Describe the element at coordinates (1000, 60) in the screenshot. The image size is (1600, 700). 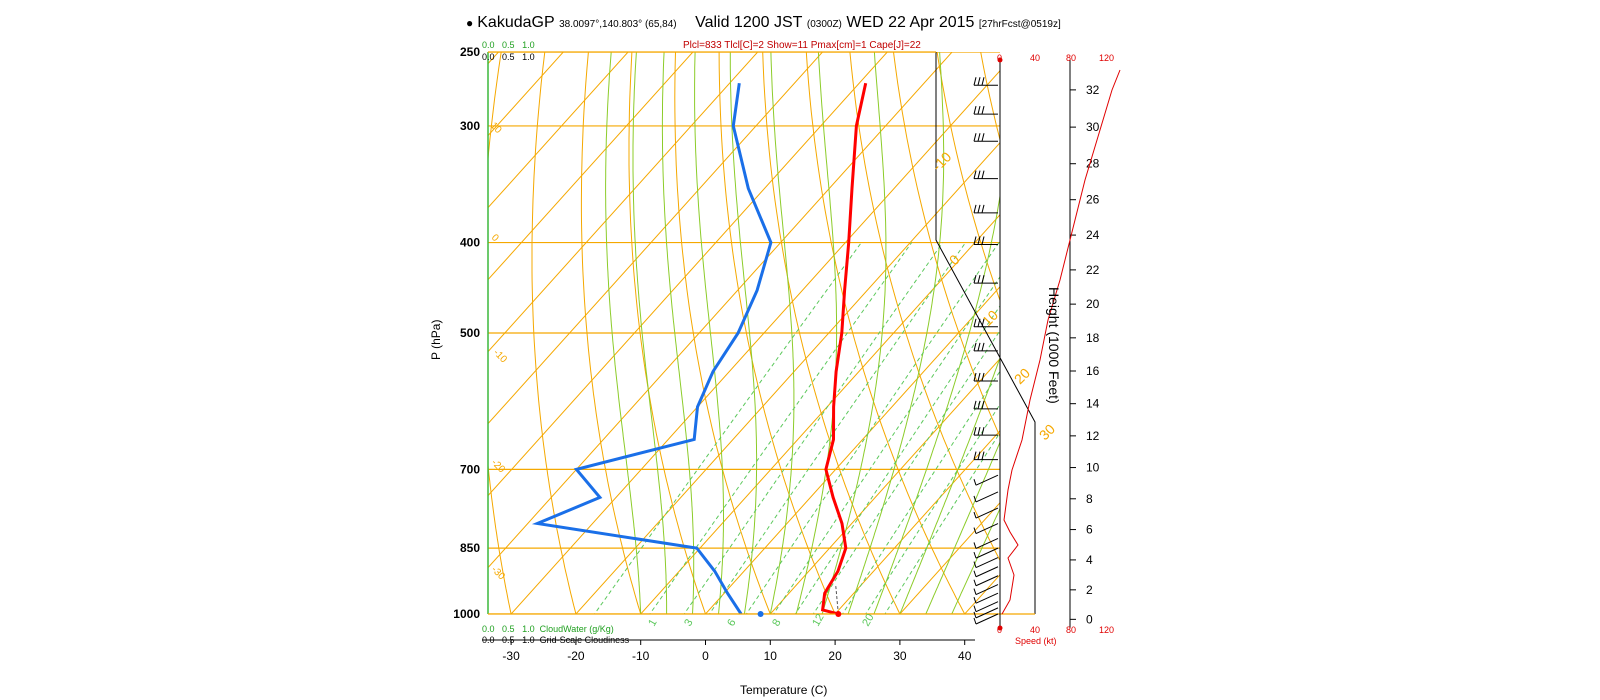
I see `speed-top-dot` at that location.